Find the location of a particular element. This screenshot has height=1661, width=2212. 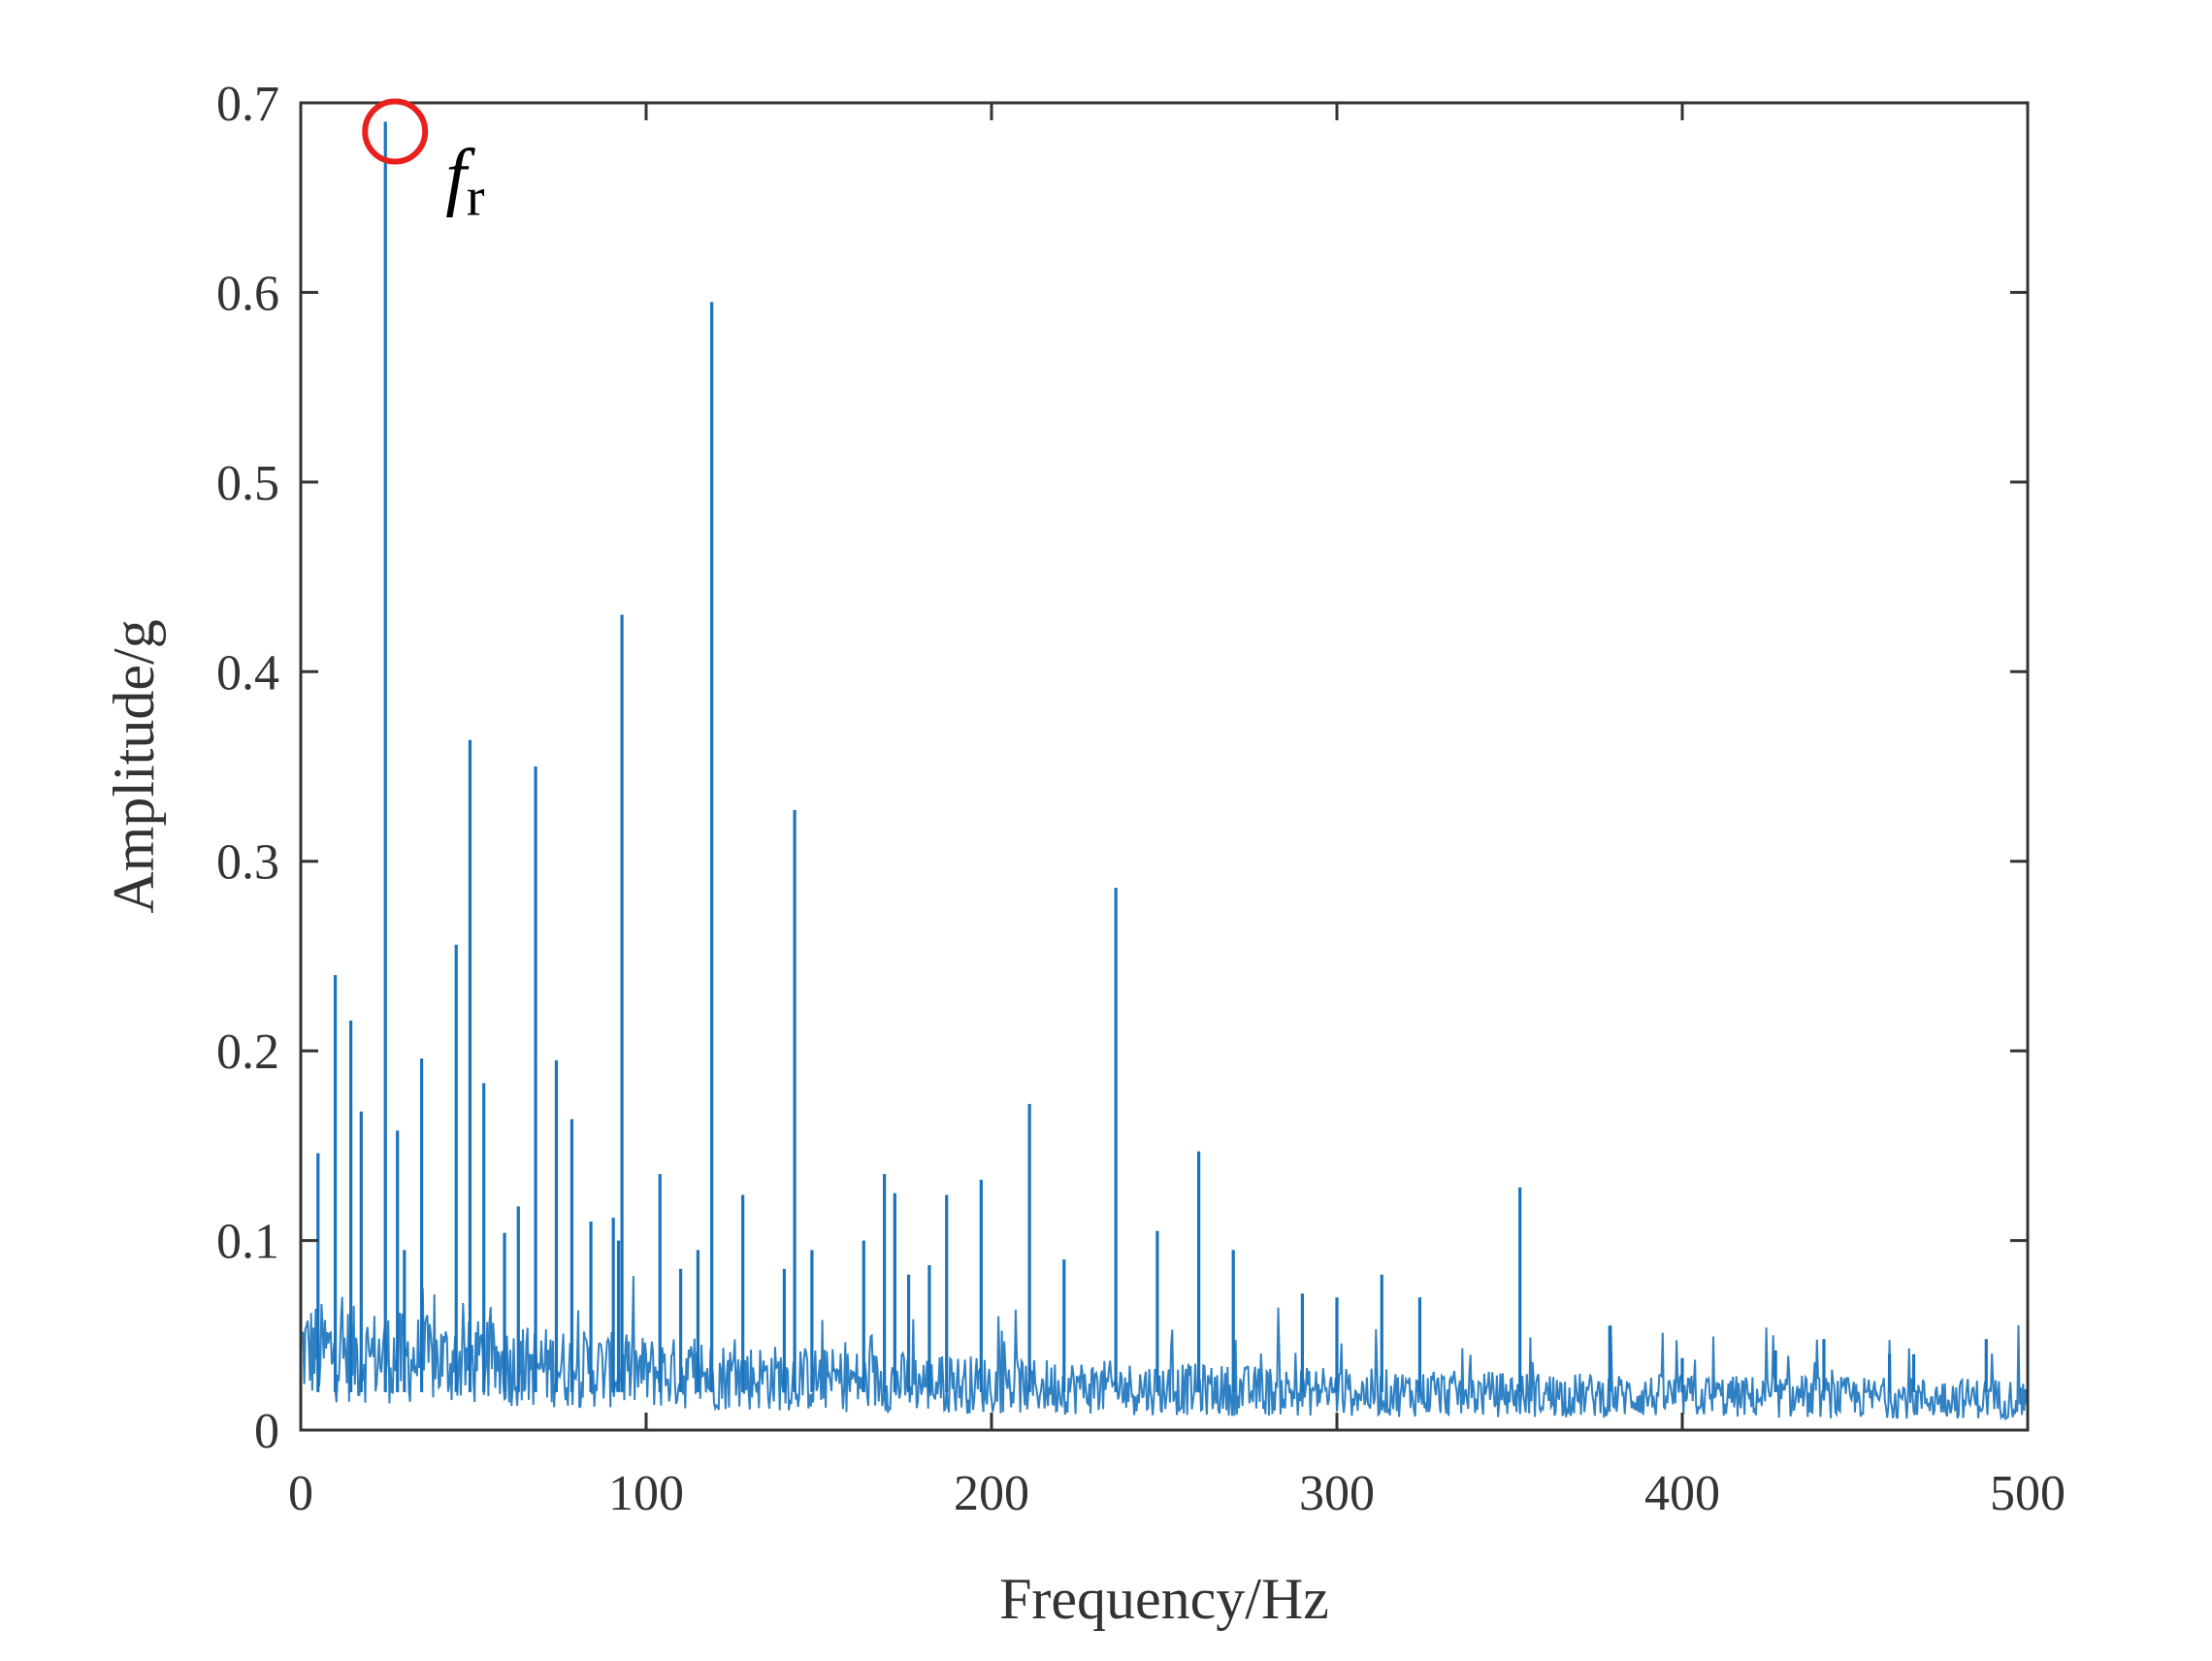

noise-floor is located at coordinates (1165, 1348).